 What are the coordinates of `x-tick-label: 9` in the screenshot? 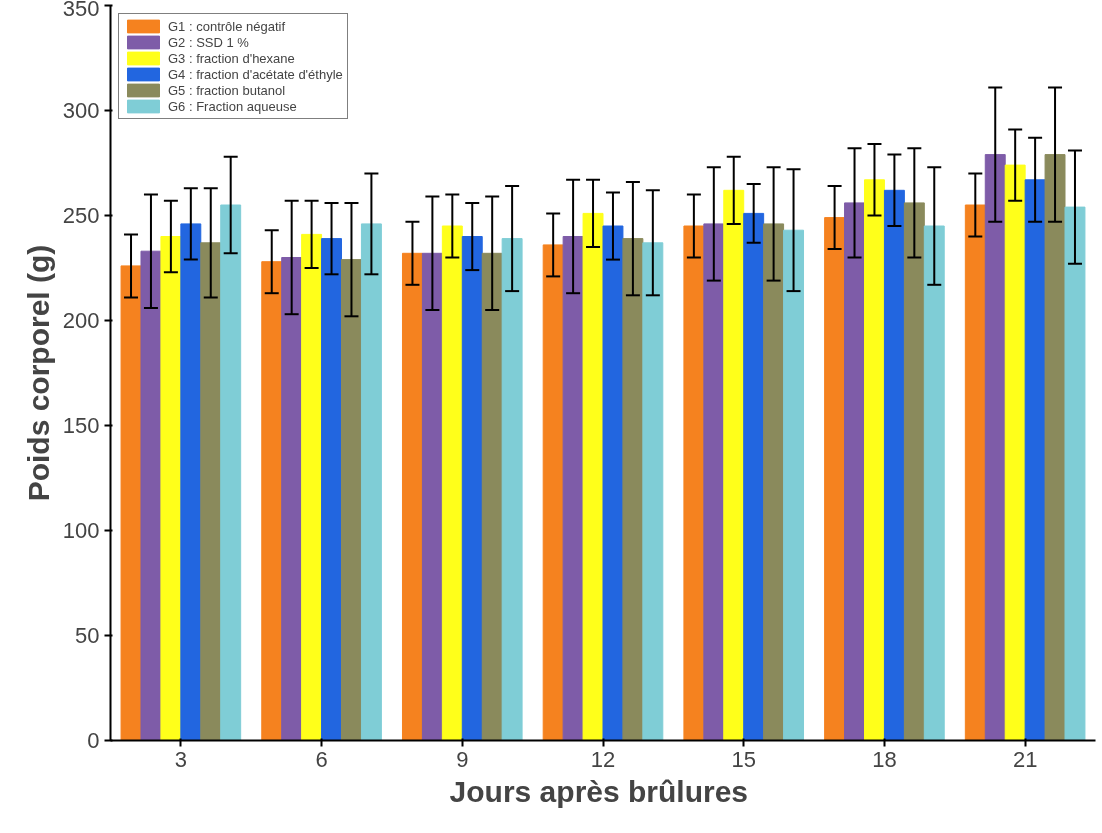 It's located at (462, 759).